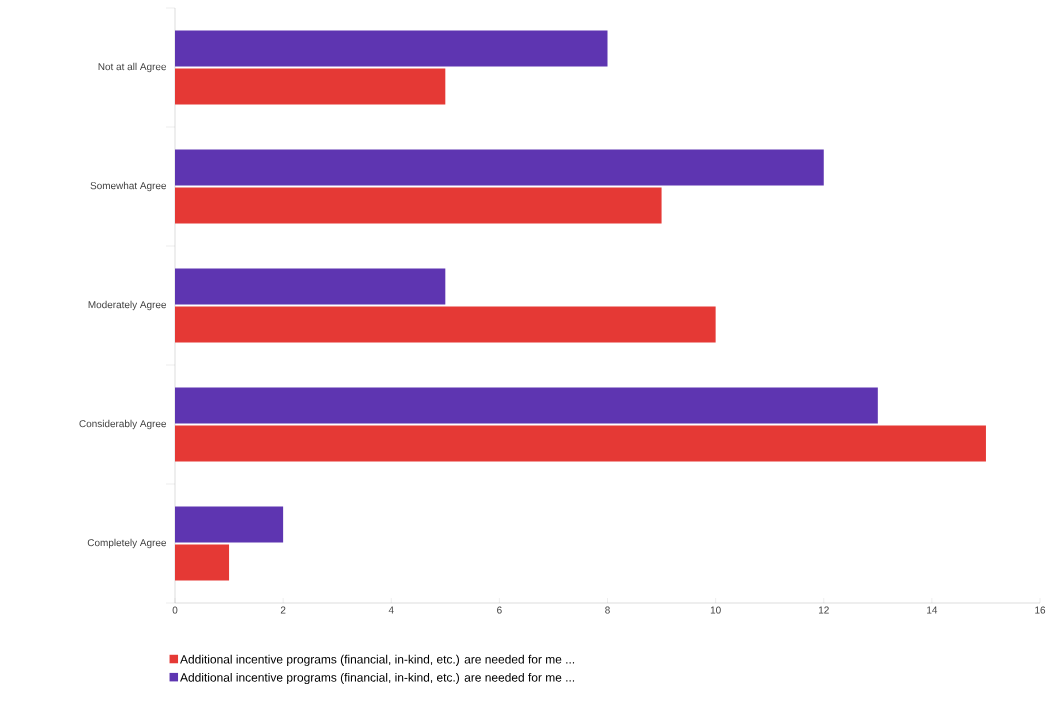 This screenshot has width=1057, height=707. I want to click on y-tick-label: Completely Agree, so click(127, 543).